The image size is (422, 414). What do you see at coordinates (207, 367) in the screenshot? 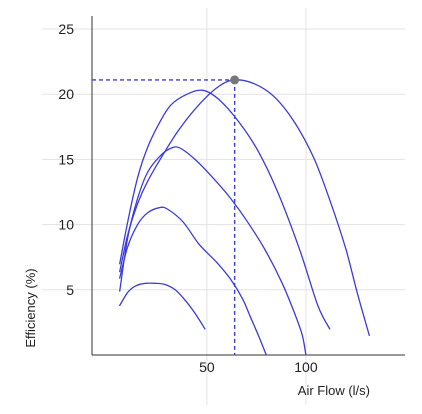
I see `x-tick-label: 50` at bounding box center [207, 367].